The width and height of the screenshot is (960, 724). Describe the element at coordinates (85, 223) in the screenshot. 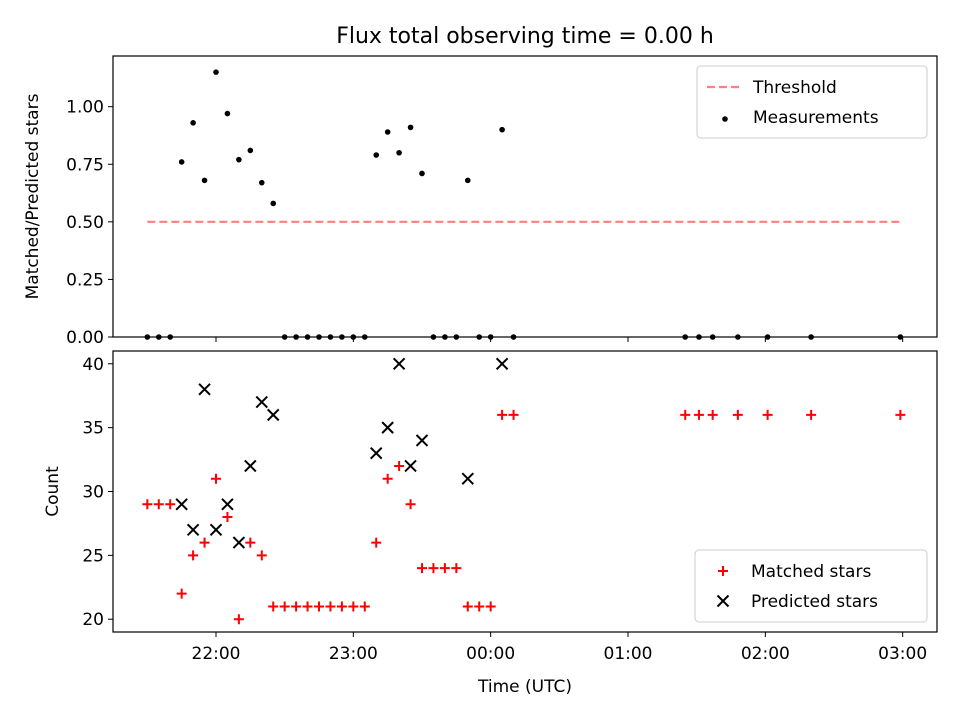

I see `top-ytick-label: 0.50` at that location.